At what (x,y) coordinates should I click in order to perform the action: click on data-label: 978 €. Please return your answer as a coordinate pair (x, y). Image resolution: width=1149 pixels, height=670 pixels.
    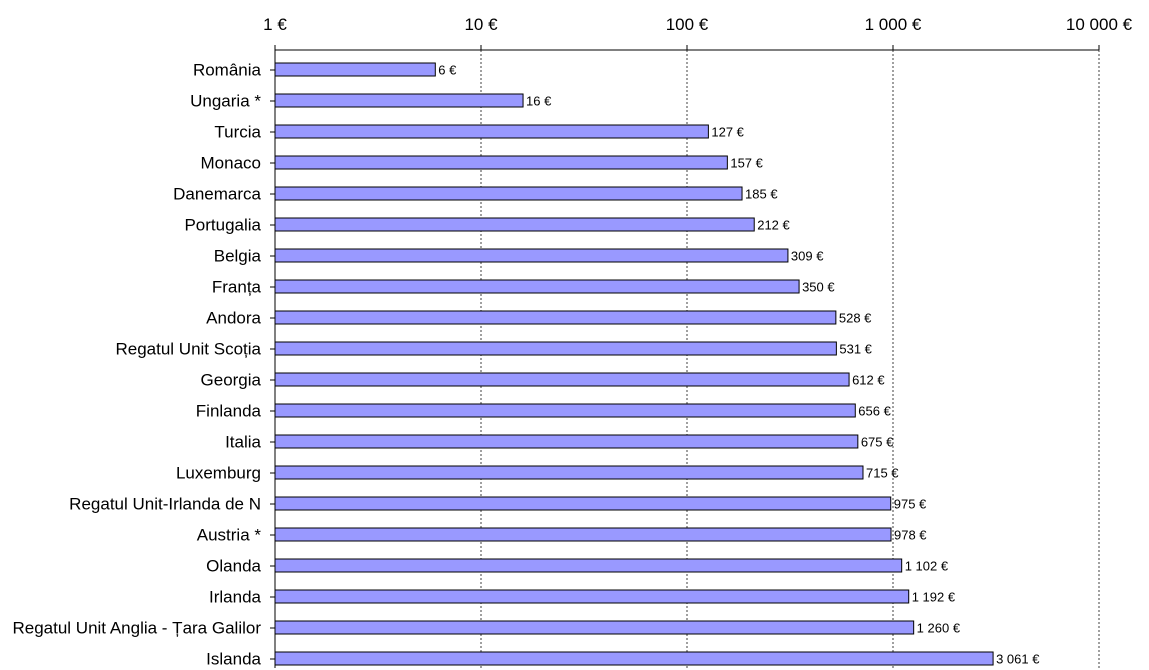
    Looking at the image, I should click on (910, 535).